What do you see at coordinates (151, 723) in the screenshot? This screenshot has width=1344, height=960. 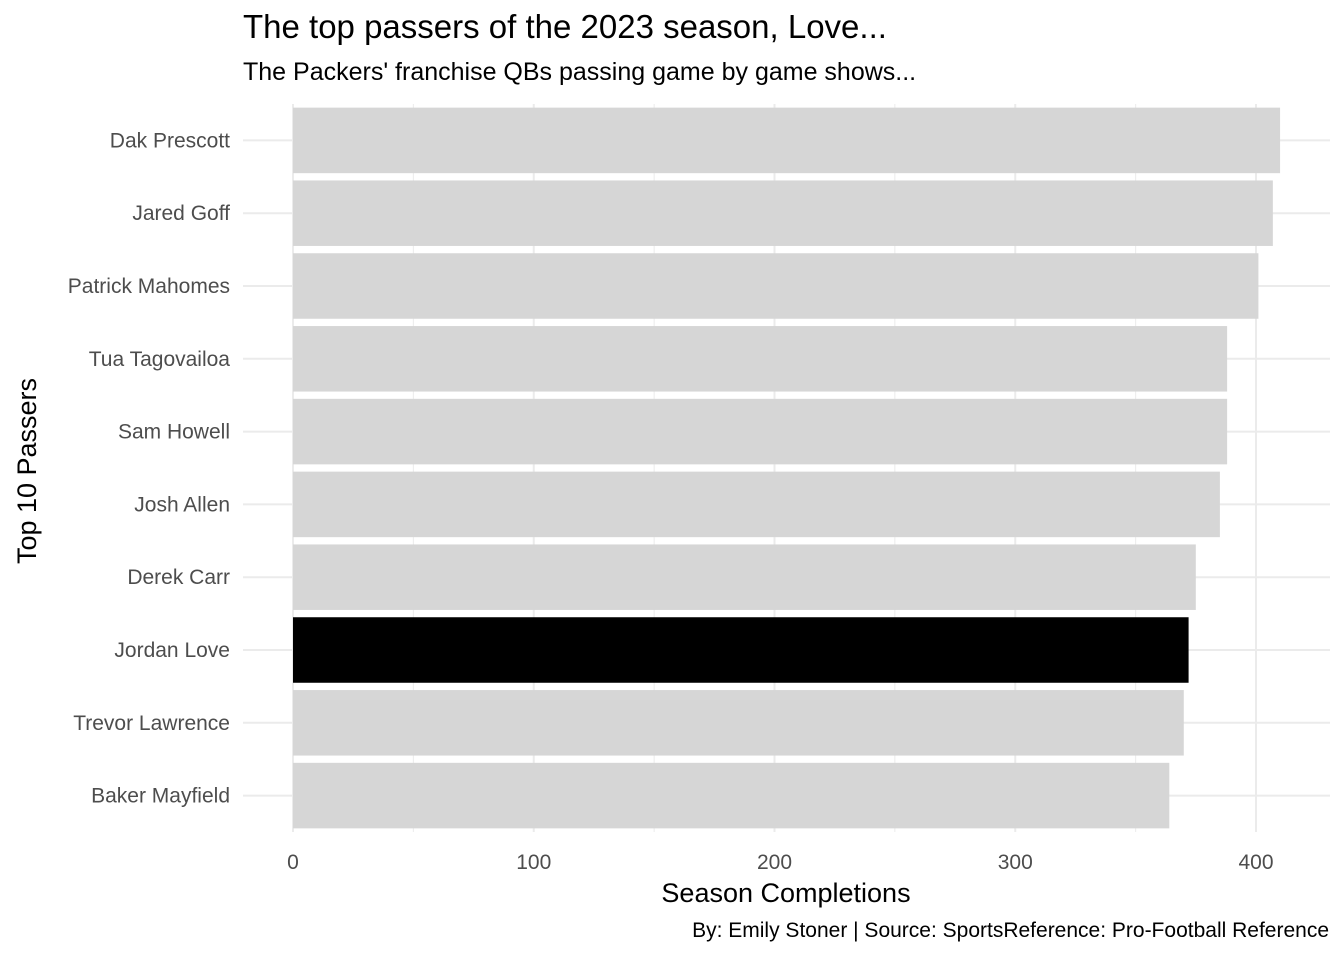 I see `y-tick-label: Trevor Lawrence` at bounding box center [151, 723].